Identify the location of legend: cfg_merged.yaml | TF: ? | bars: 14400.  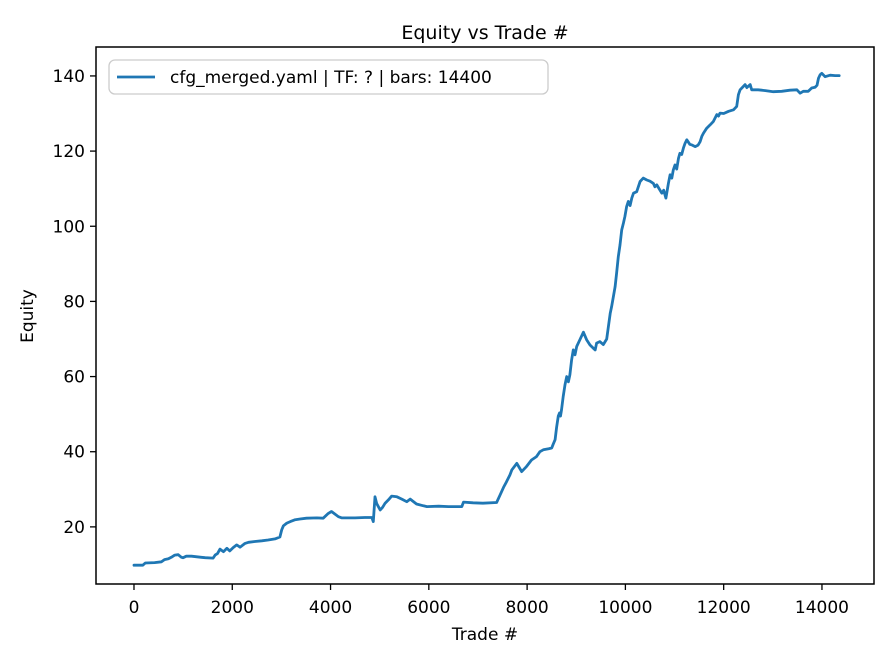
(328, 77).